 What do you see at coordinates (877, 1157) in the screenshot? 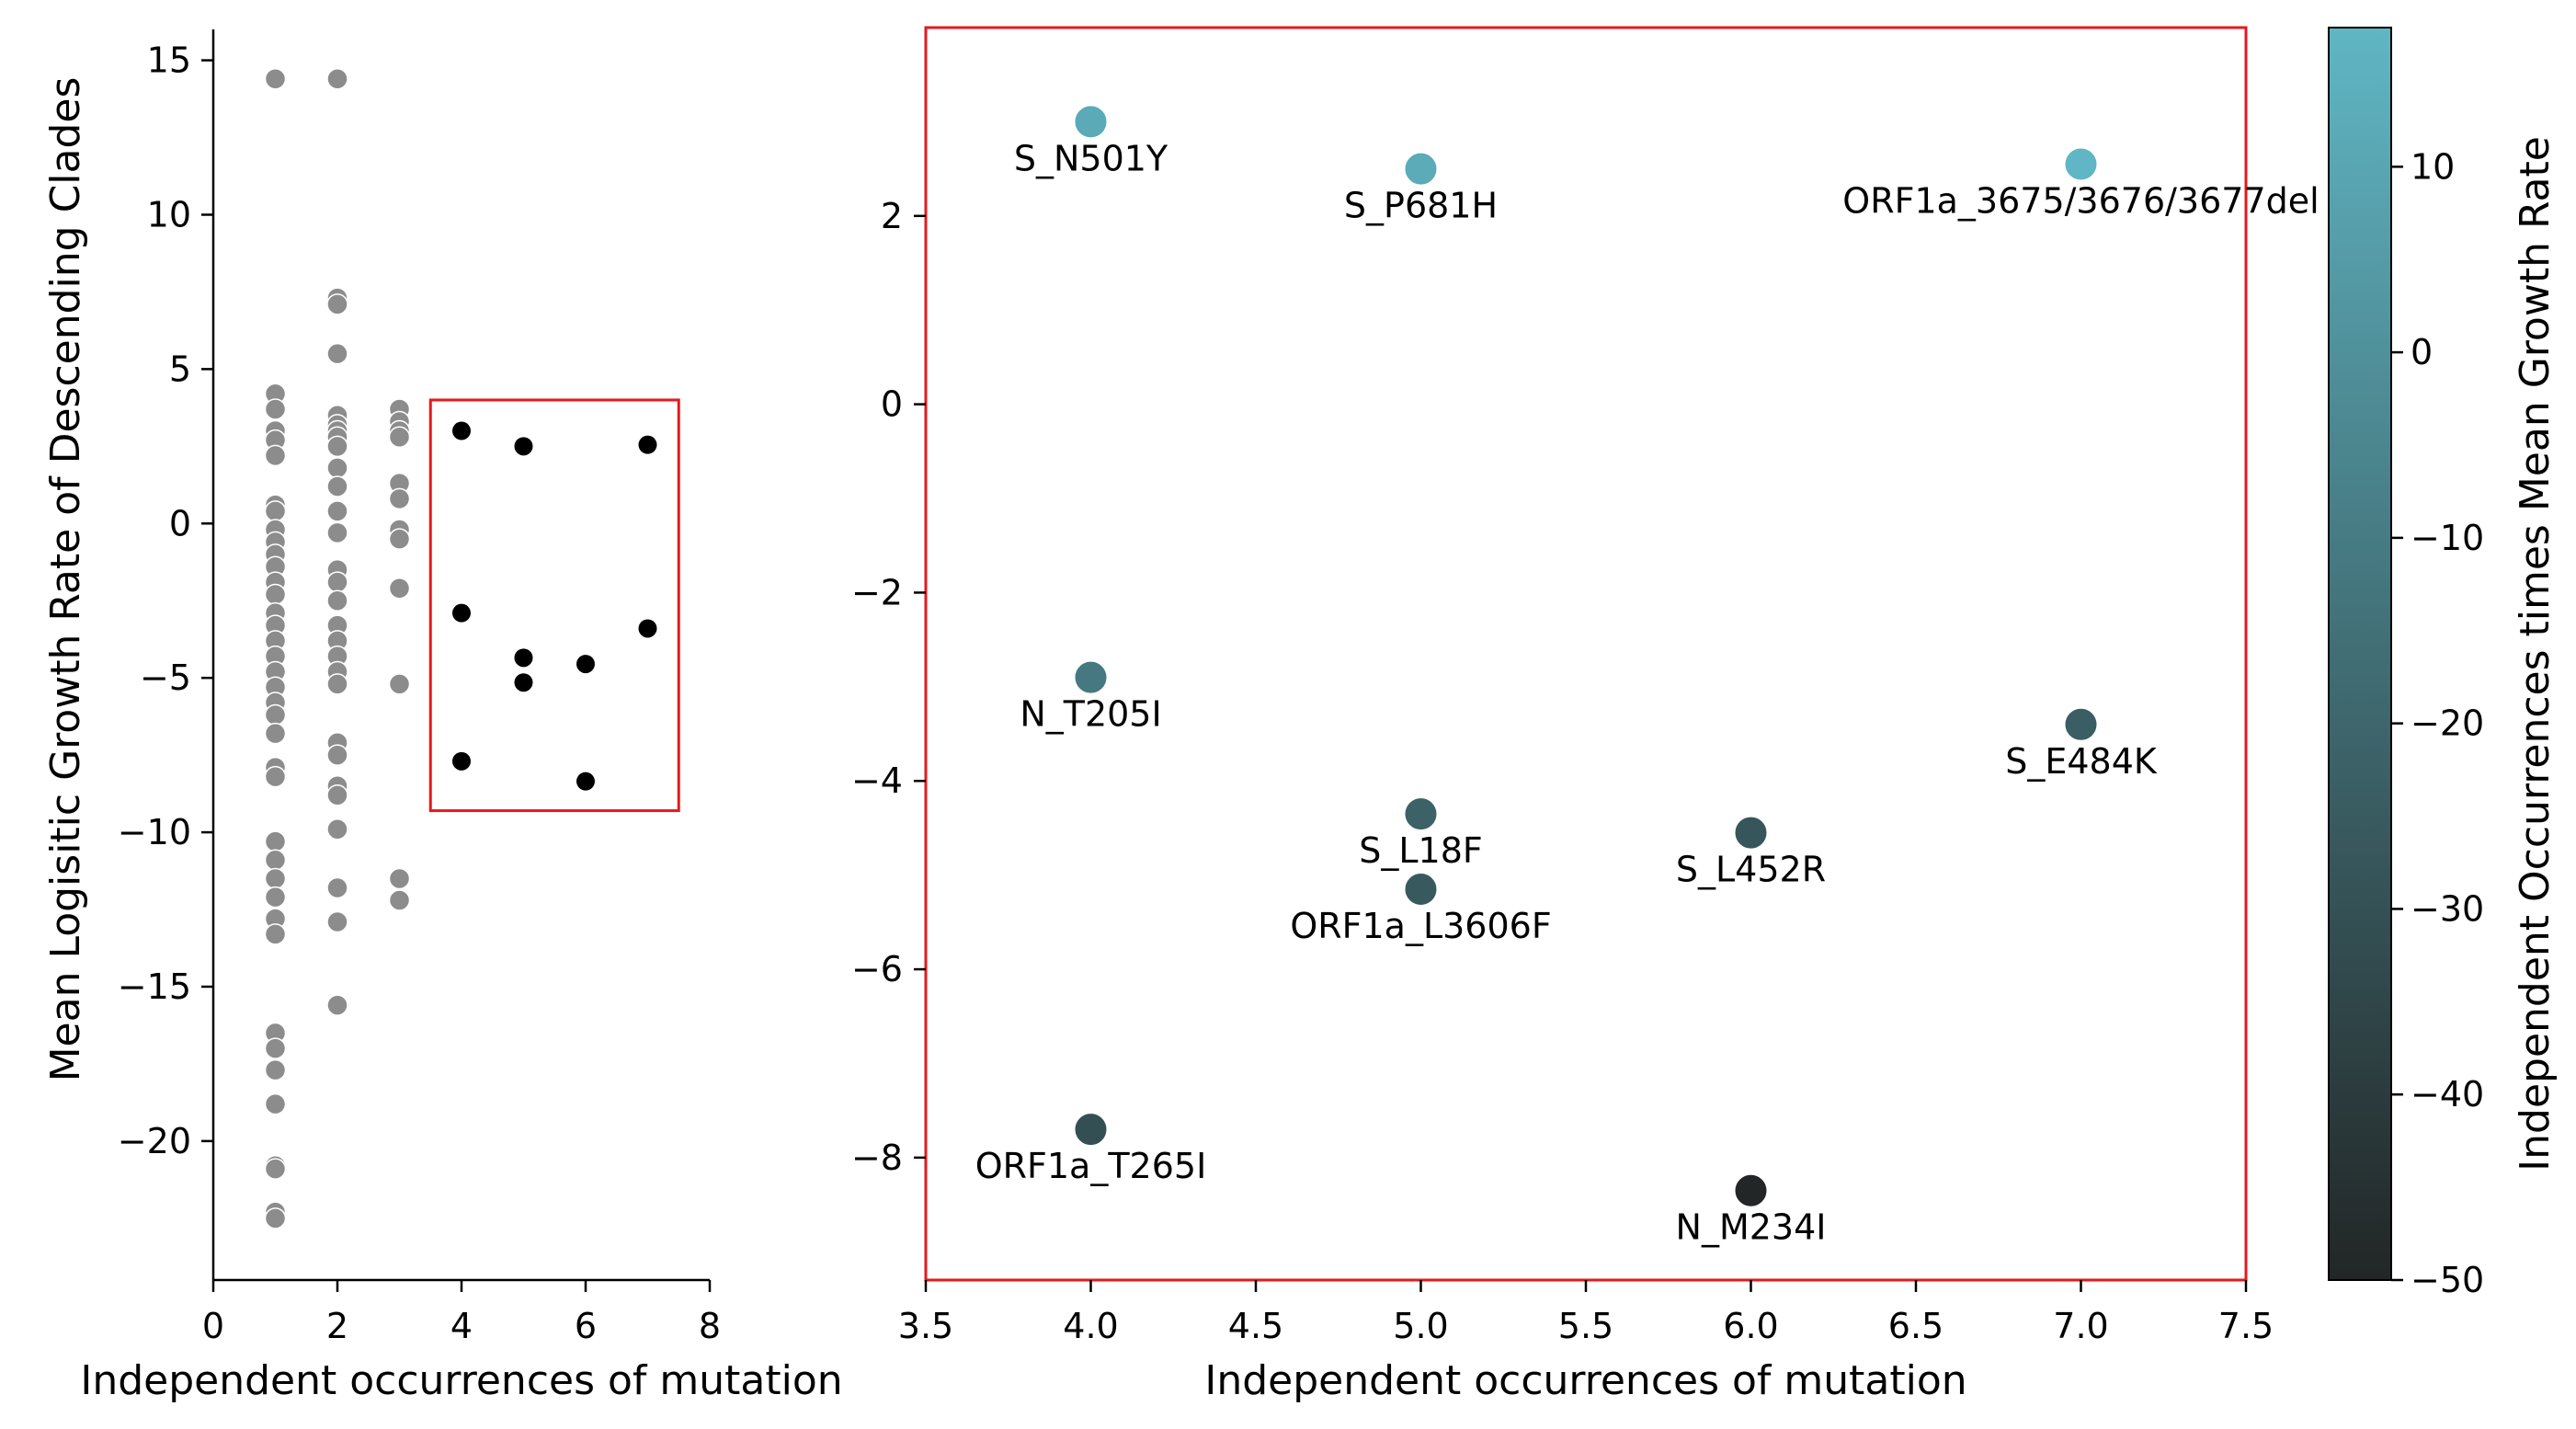
I see `y-tick-label: −8` at bounding box center [877, 1157].